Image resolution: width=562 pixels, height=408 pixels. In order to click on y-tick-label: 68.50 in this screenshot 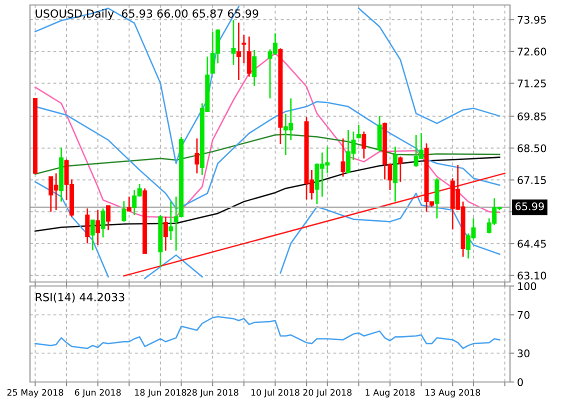, I will do `click(532, 148)`.